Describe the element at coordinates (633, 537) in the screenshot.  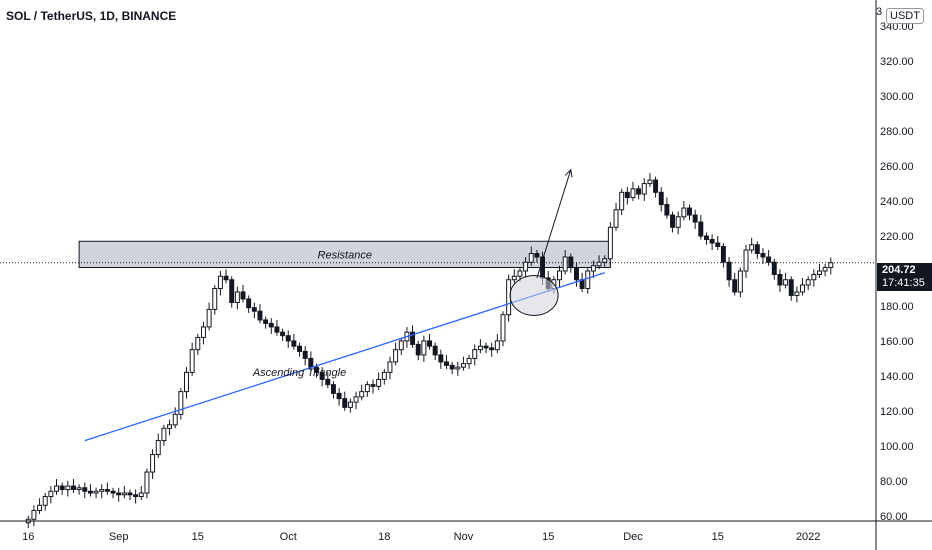
I see `time-tick-label: Dec` at that location.